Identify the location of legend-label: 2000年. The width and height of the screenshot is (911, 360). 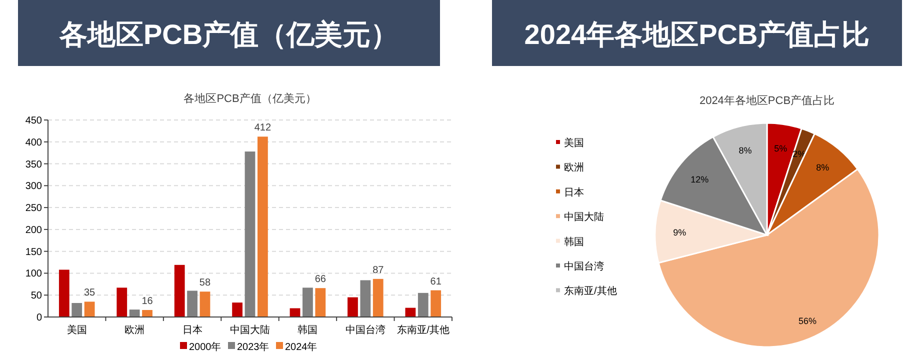
(205, 347).